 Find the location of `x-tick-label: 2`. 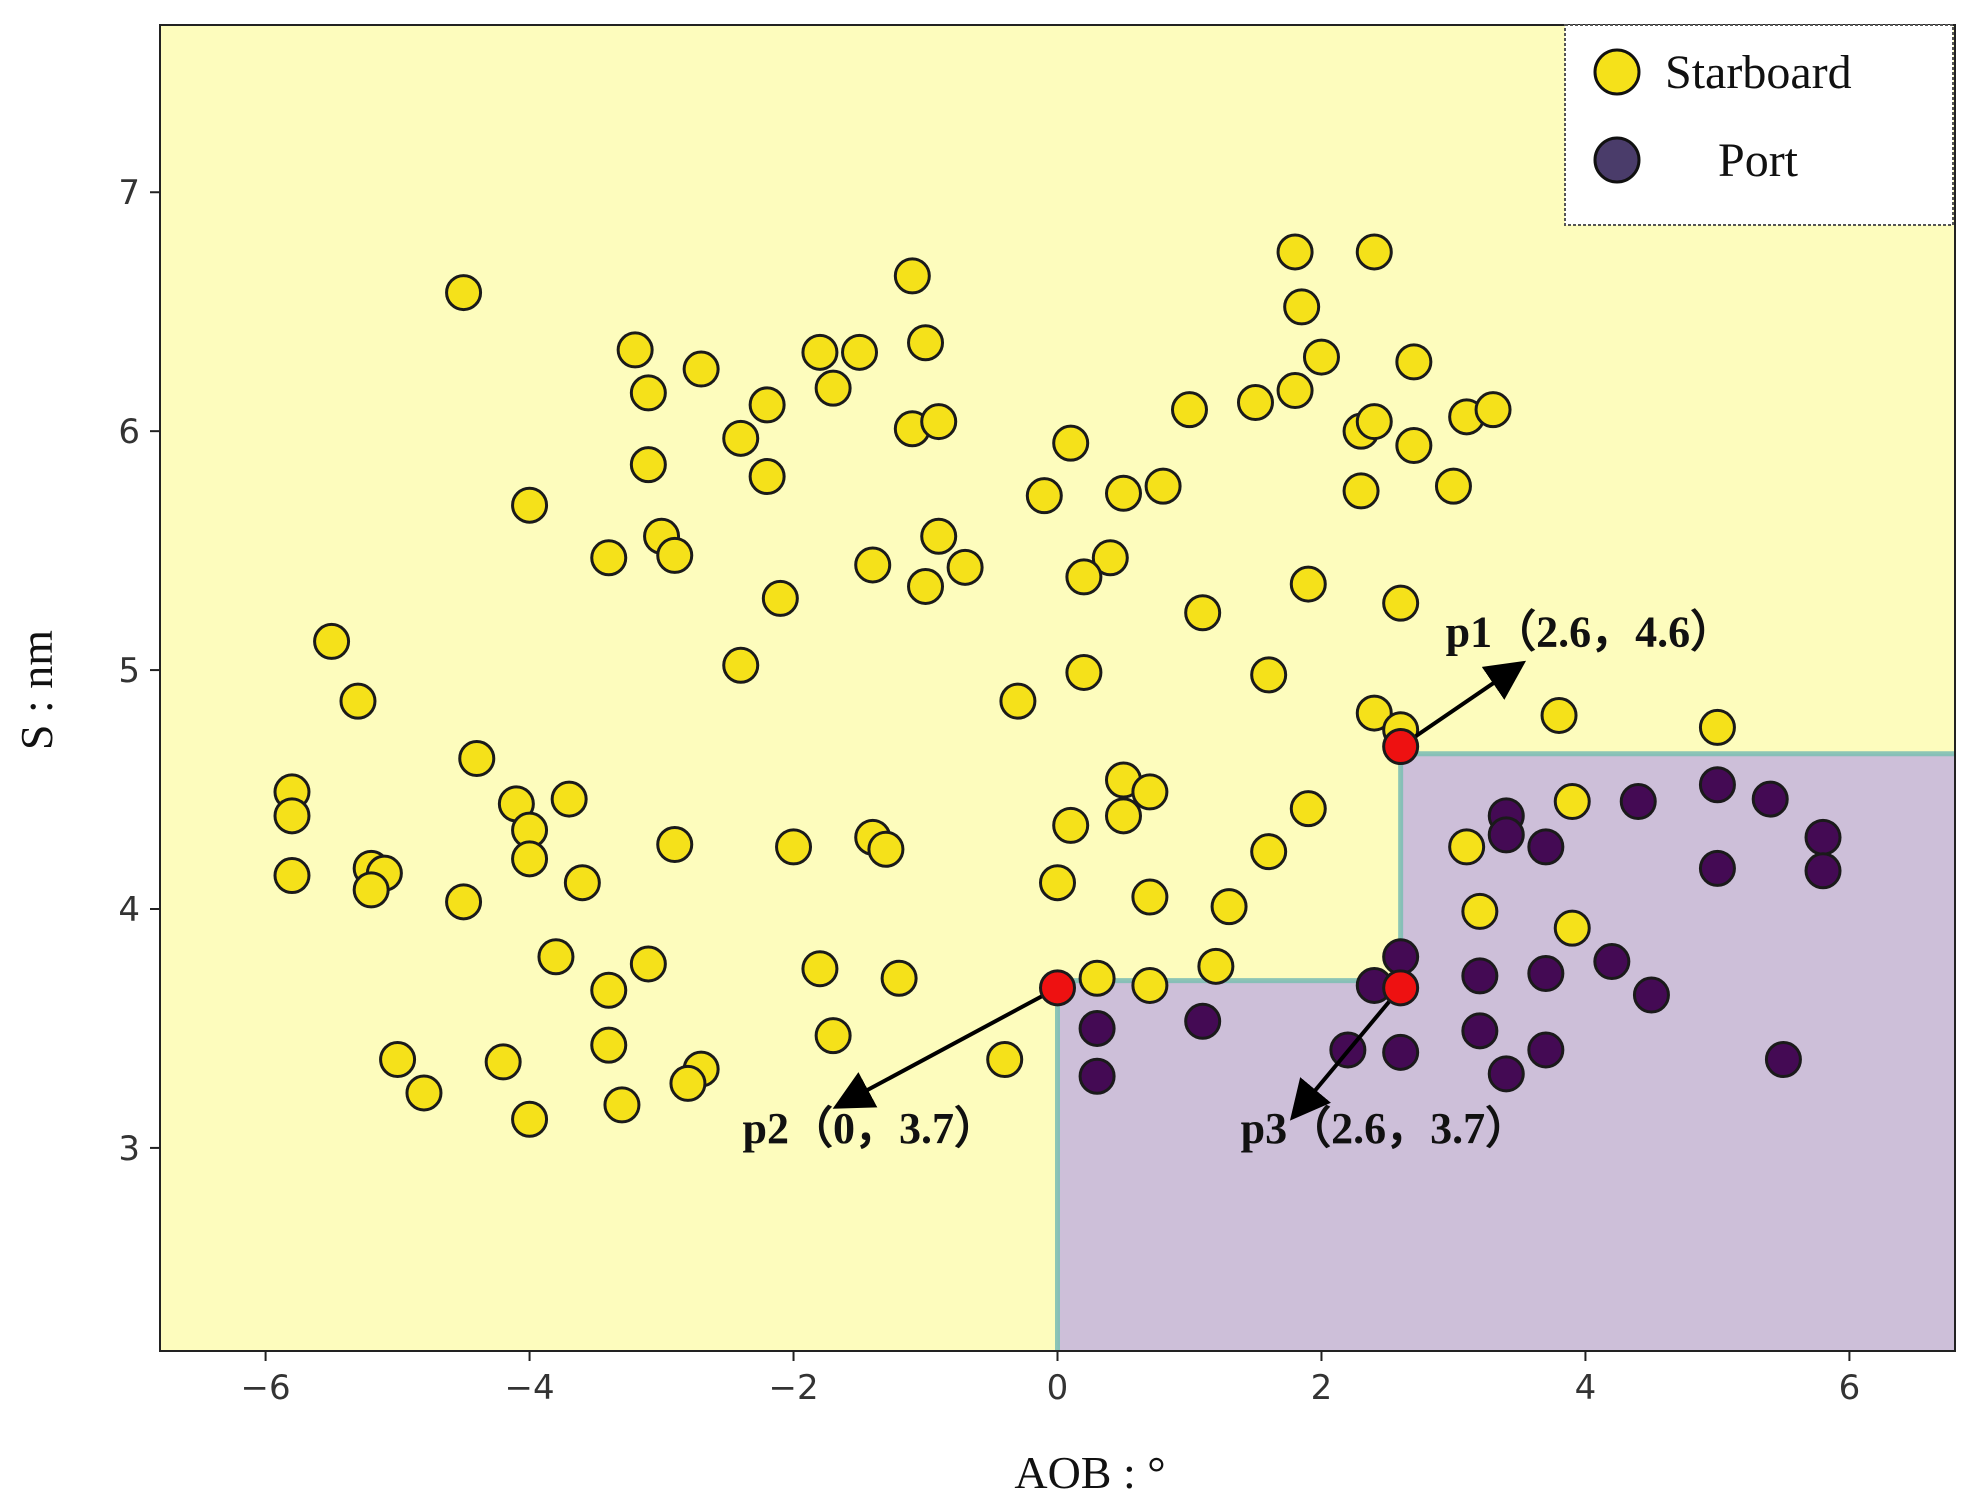

x-tick-label: 2 is located at coordinates (1322, 1388).